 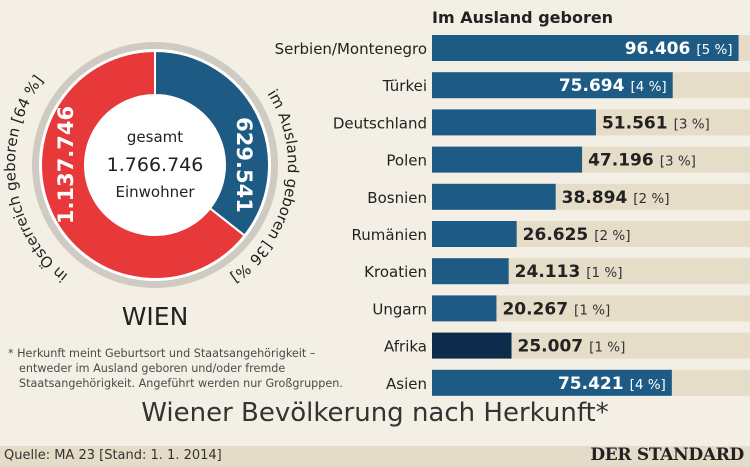 What do you see at coordinates (551, 347) in the screenshot?
I see `bar-value-label: 25.007` at bounding box center [551, 347].